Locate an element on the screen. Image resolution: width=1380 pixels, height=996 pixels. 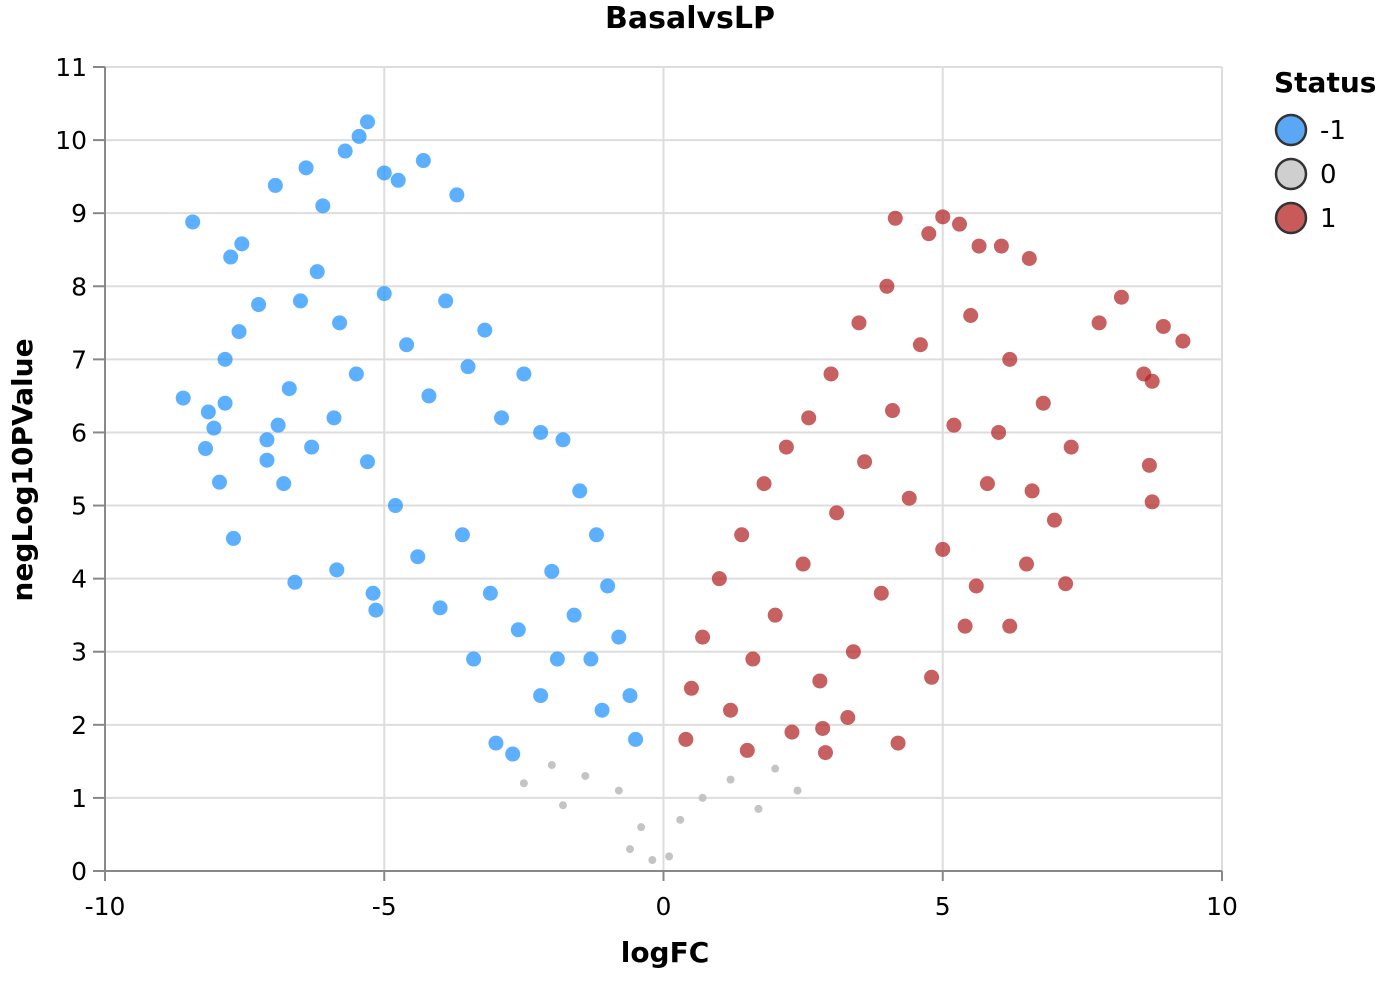
legend-symbol is located at coordinates (1291, 174).